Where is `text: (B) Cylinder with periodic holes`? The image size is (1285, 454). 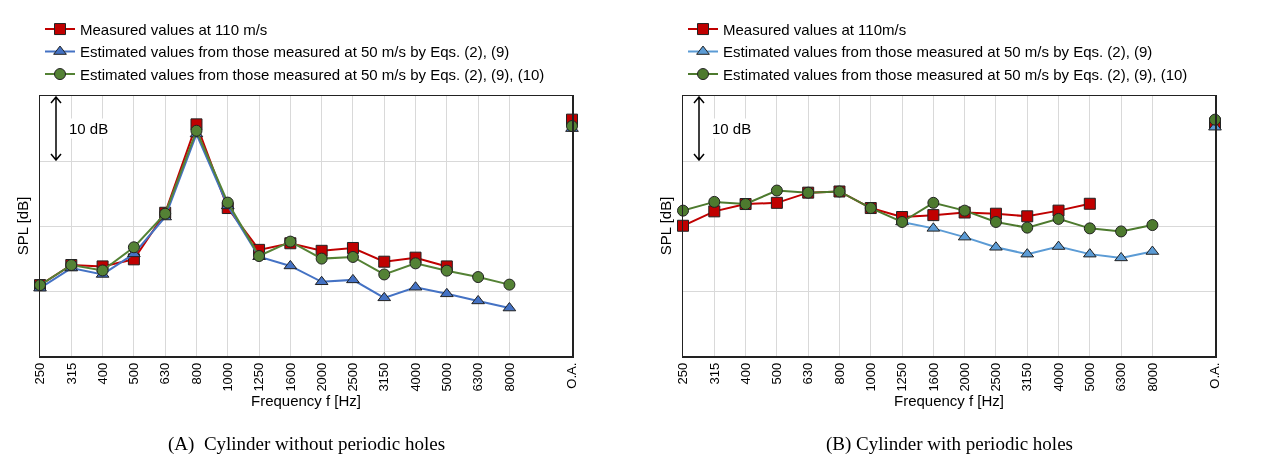 text: (B) Cylinder with periodic holes is located at coordinates (949, 443).